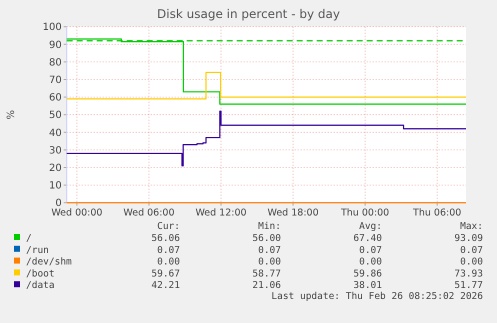  What do you see at coordinates (469, 238) in the screenshot?
I see `text: 93.09` at bounding box center [469, 238].